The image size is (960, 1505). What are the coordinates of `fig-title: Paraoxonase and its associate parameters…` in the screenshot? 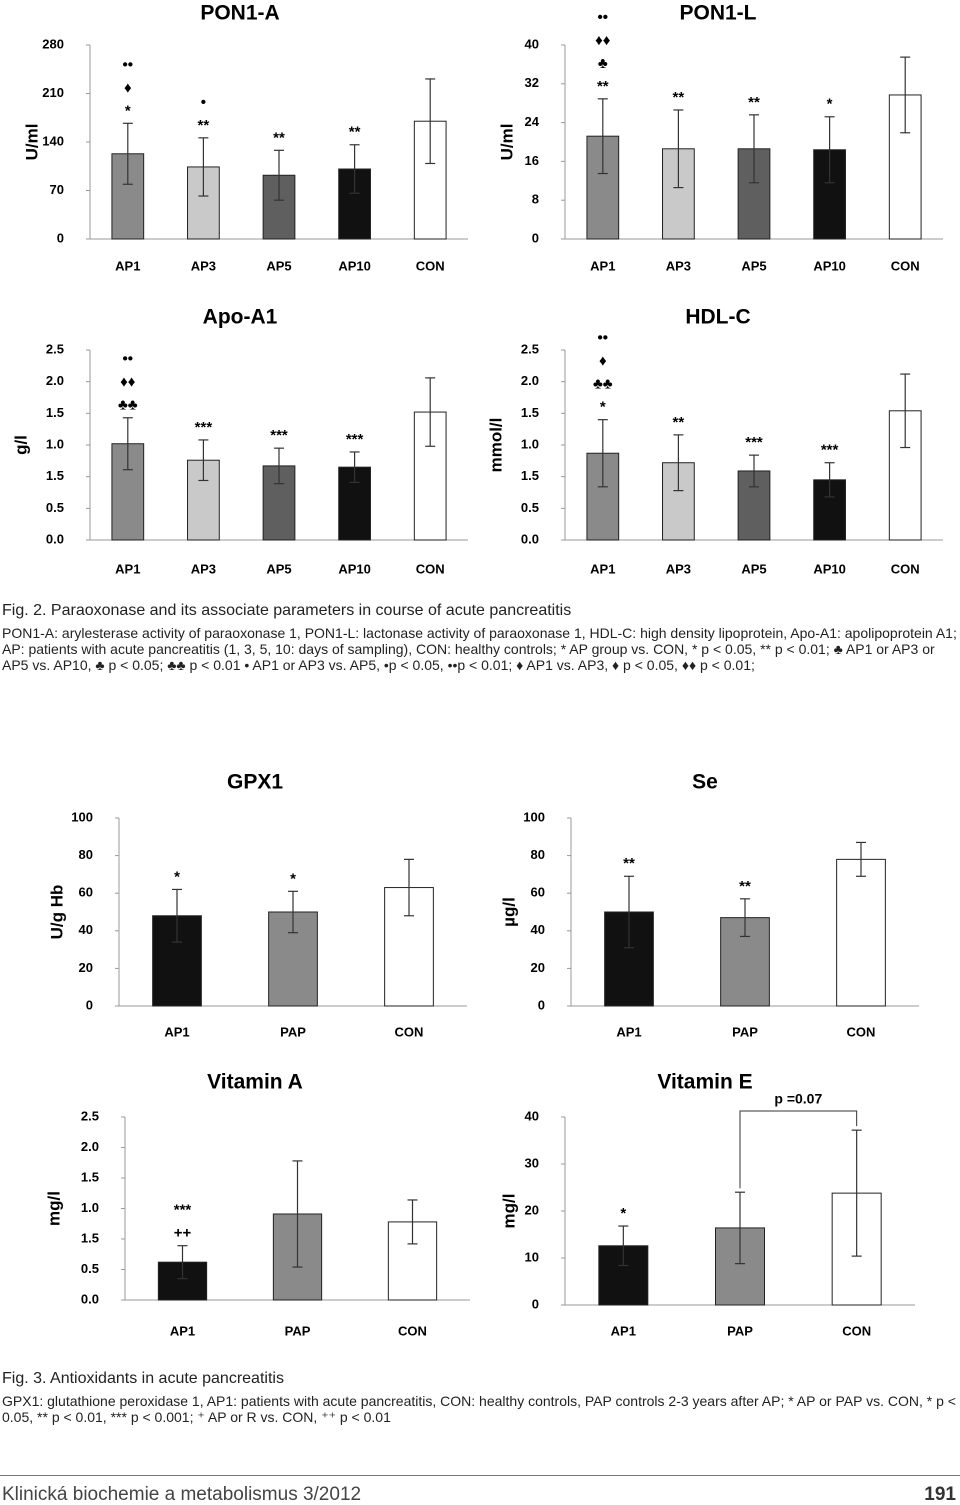 It's located at (311, 610).